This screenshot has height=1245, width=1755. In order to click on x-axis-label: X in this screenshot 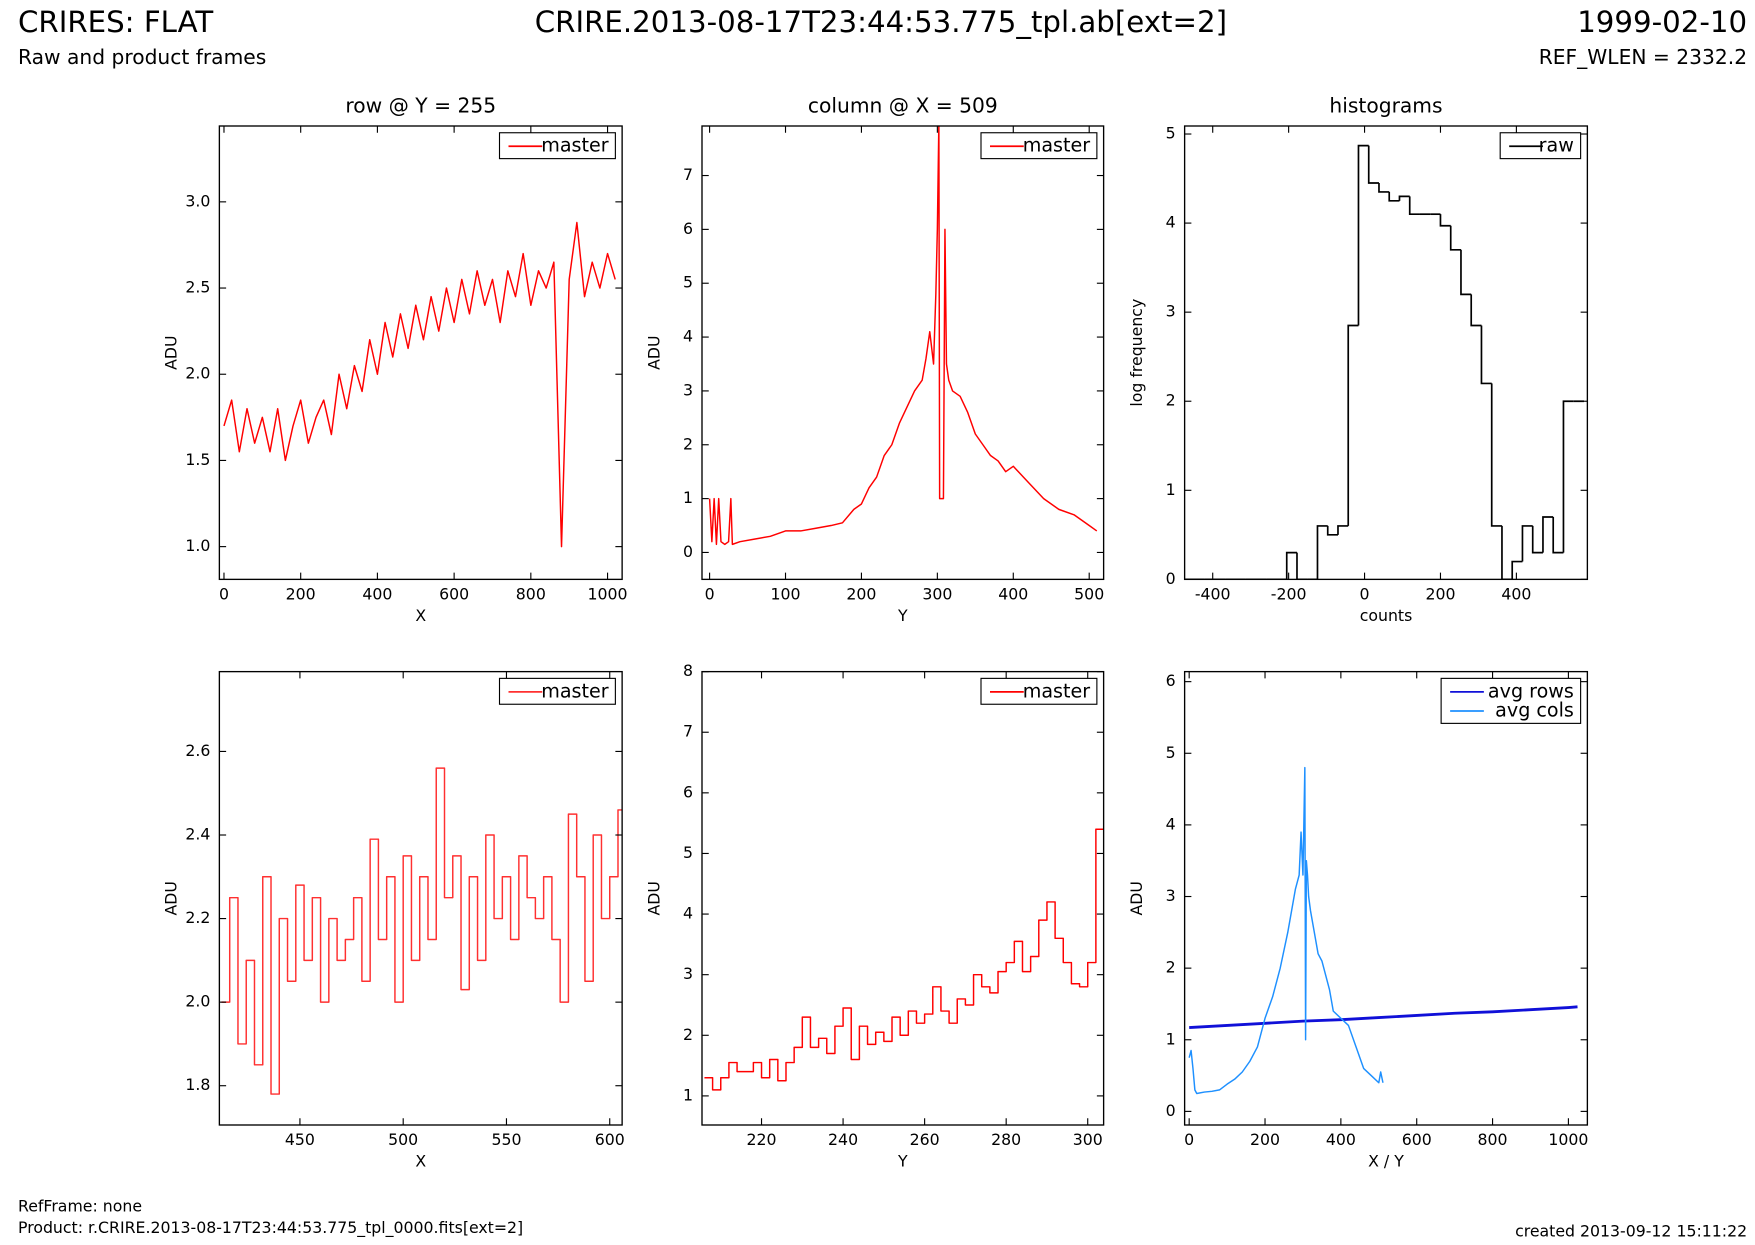, I will do `click(420, 1161)`.